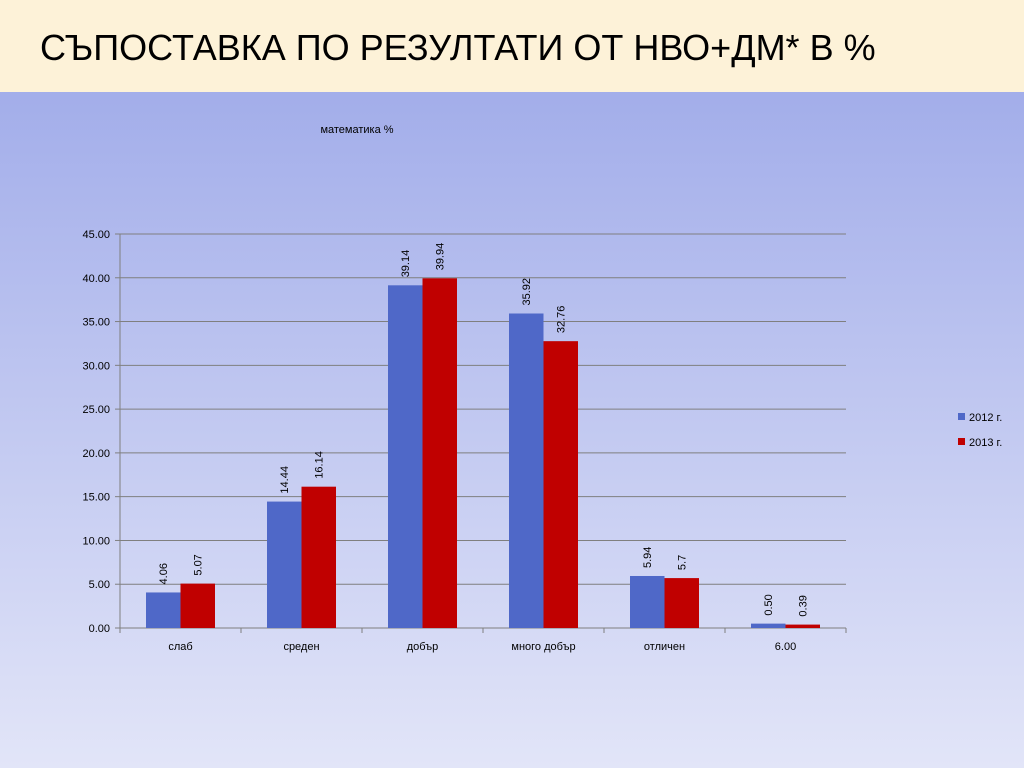 This screenshot has width=1024, height=773. Describe the element at coordinates (785, 647) in the screenshot. I see `x-tick-label: 6.00` at that location.